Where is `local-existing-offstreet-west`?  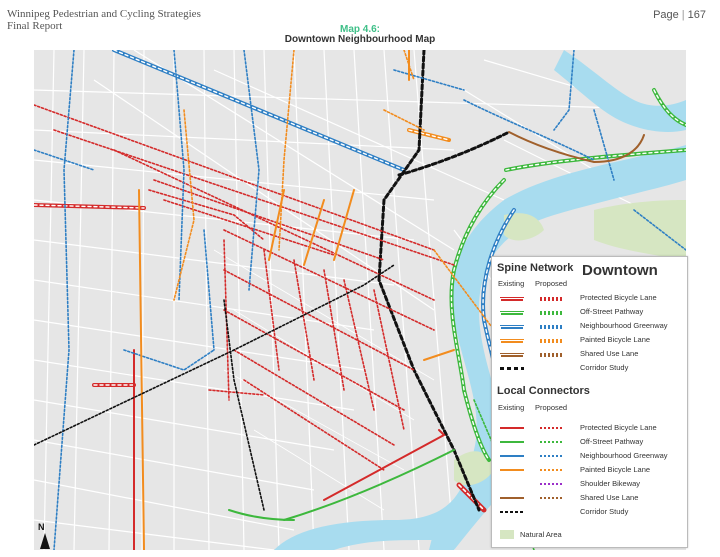
local-existing-offstreet-west is located at coordinates (261, 515).